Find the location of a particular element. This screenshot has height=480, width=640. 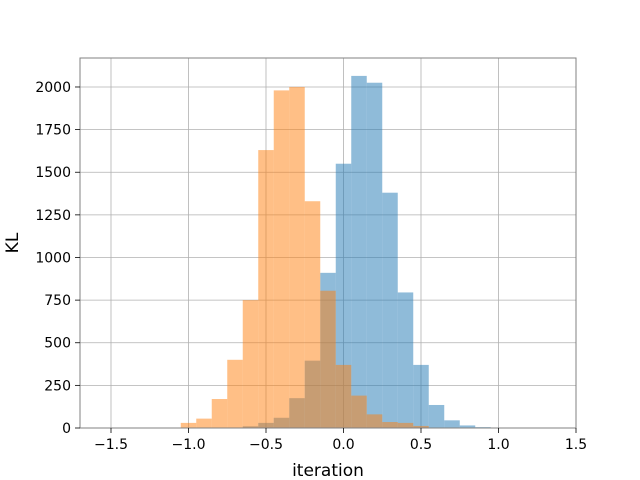

x-ticks: −1.5 −1.0 −0.5 0.0 0.5 1.0 1.5 is located at coordinates (340, 440).